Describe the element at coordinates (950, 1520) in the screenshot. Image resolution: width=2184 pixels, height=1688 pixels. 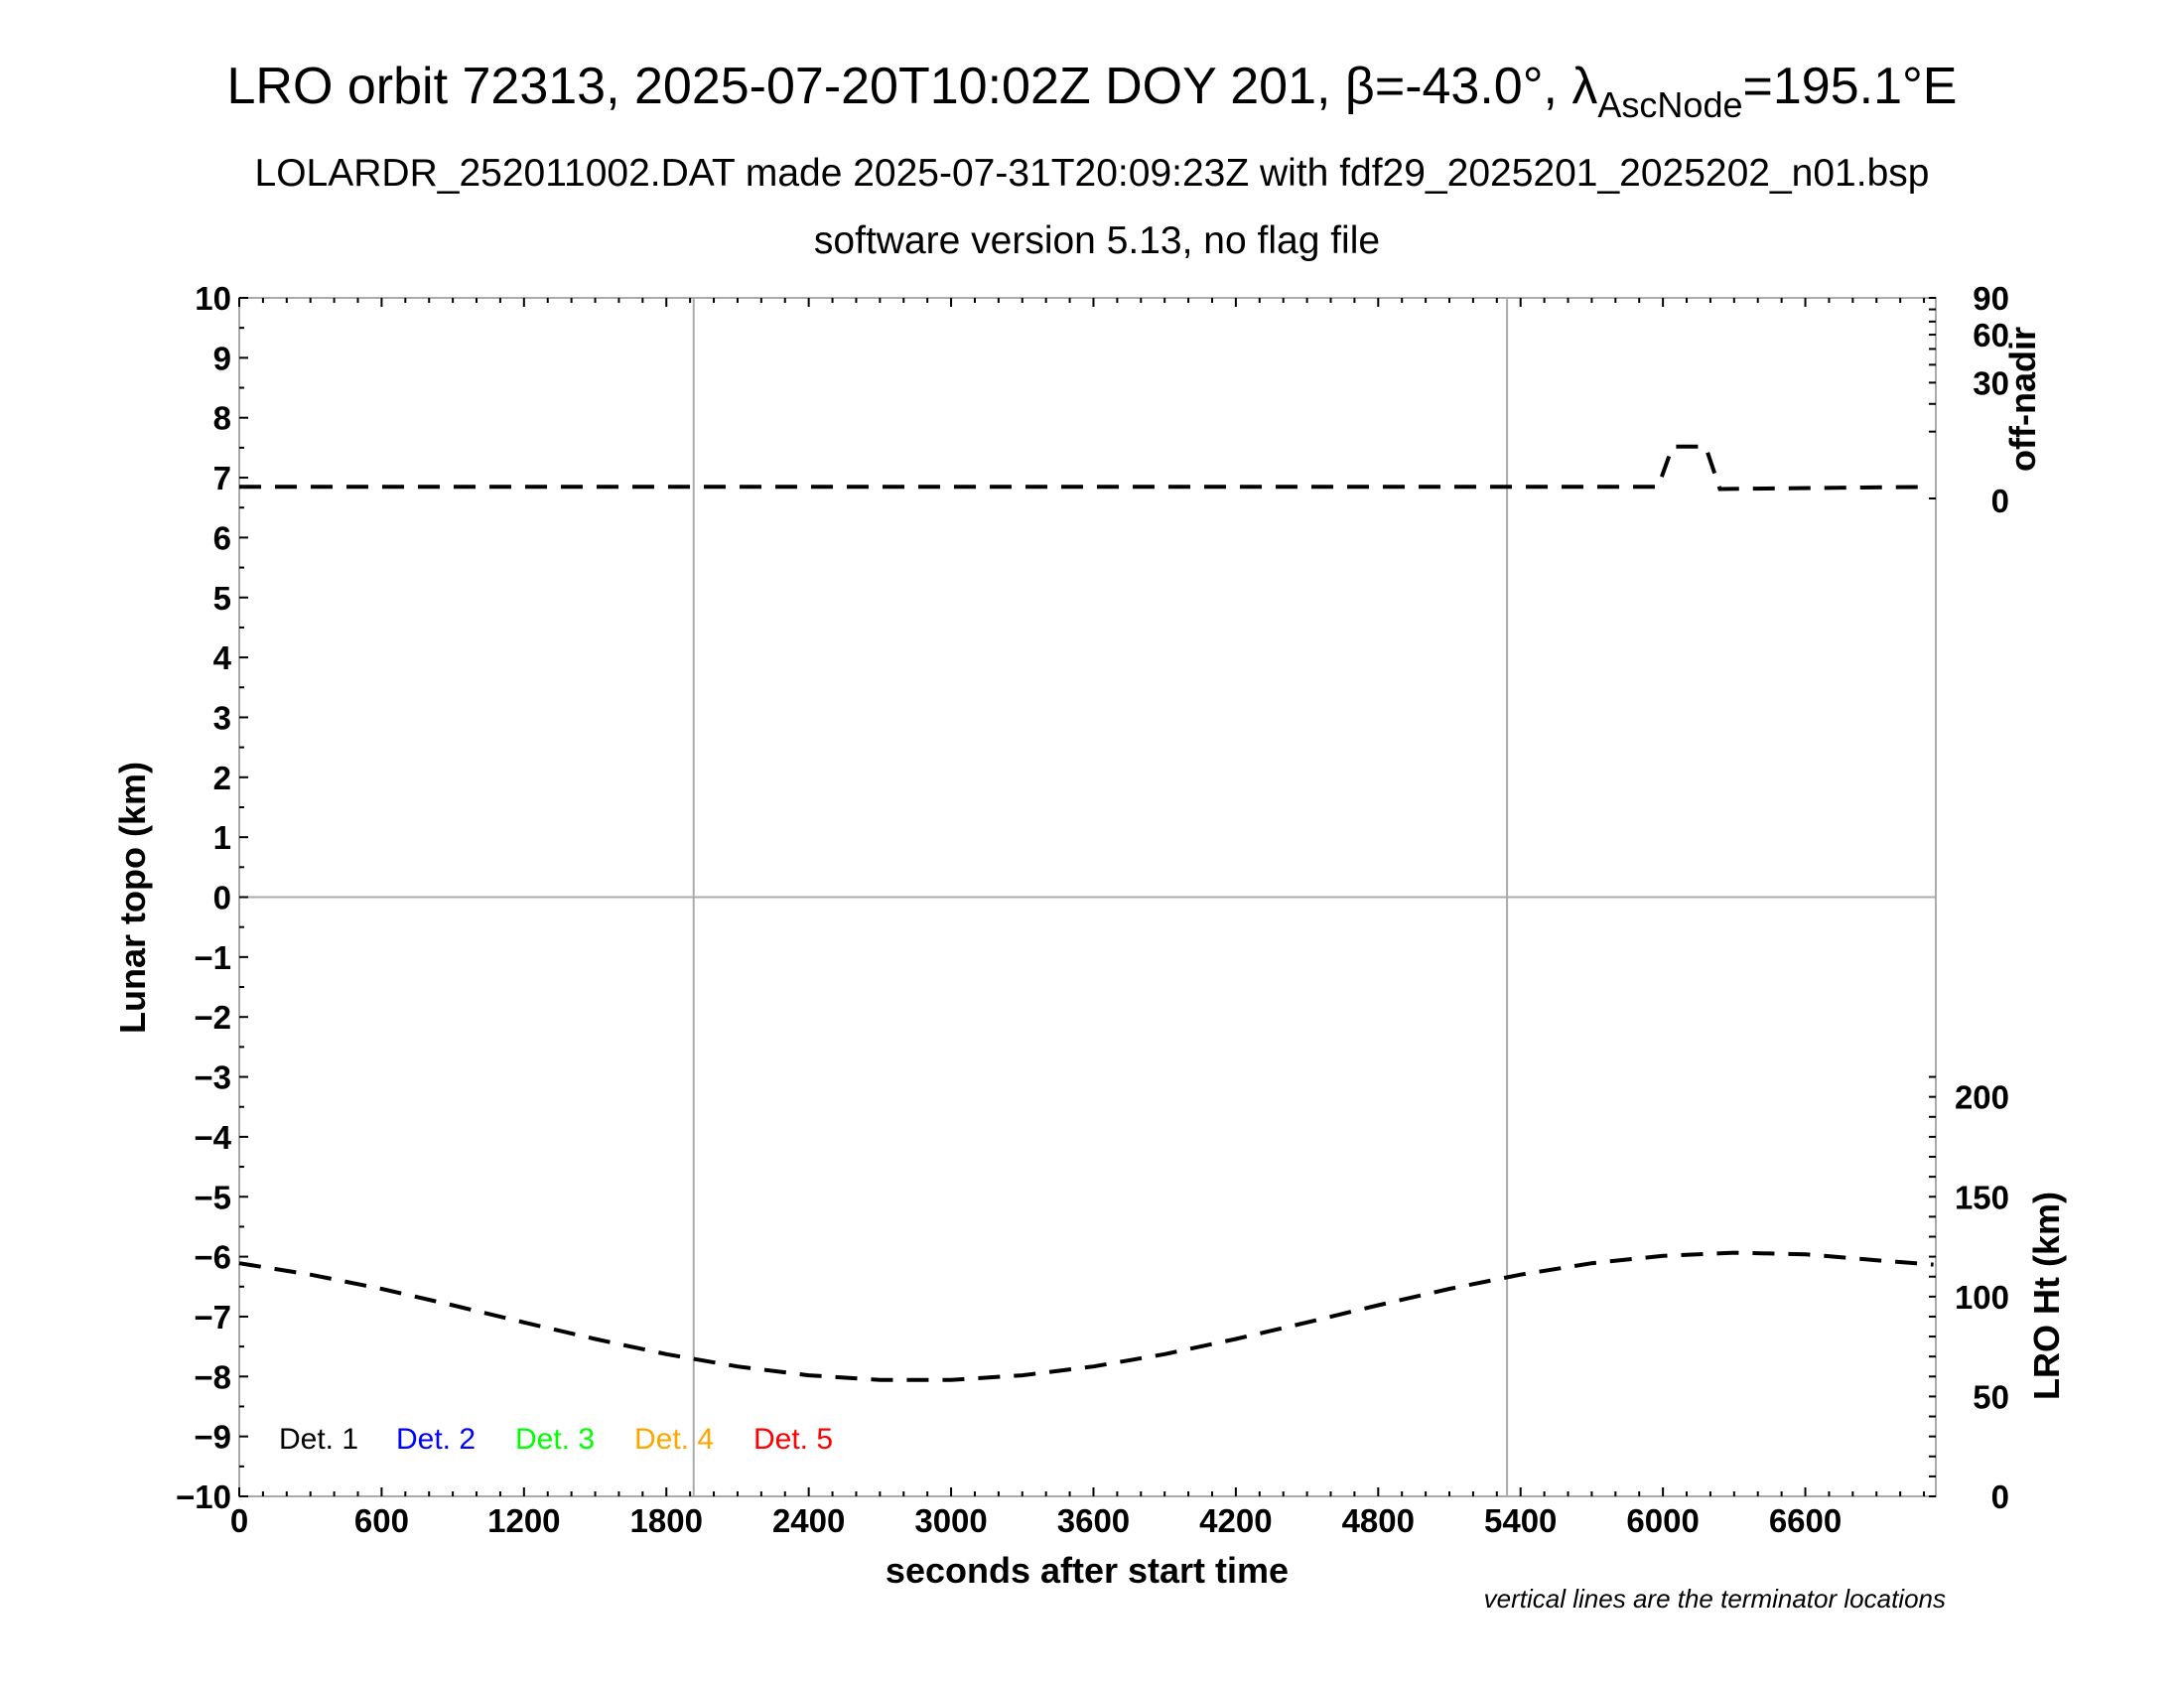
I see `x-tick-label: 3000` at that location.